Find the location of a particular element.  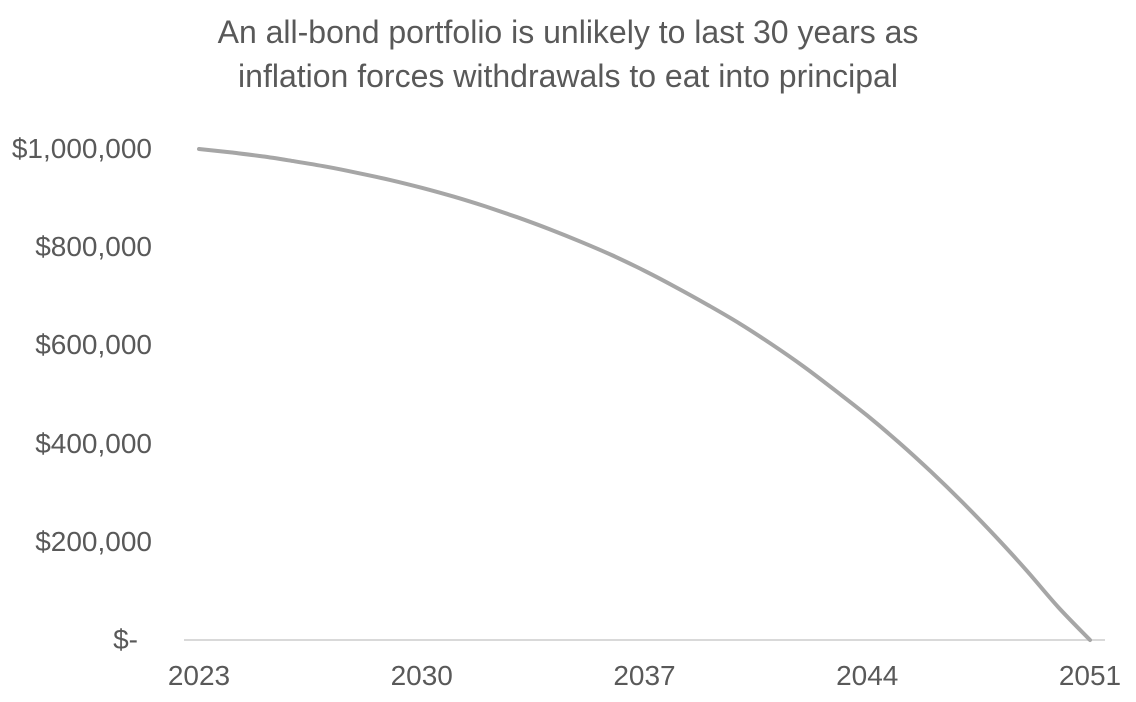

y-axis-label: $400,000 is located at coordinates (93, 443).